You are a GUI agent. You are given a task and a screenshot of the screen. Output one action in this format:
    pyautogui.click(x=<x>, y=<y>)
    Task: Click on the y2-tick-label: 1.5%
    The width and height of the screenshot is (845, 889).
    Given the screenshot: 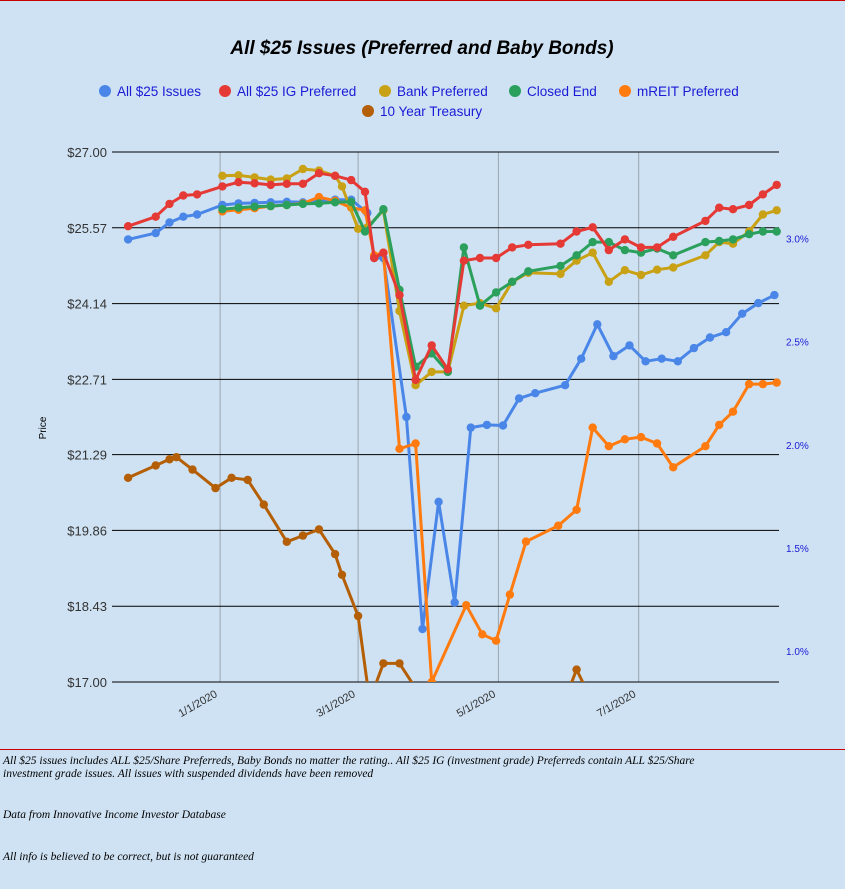 What is the action you would take?
    pyautogui.click(x=797, y=549)
    